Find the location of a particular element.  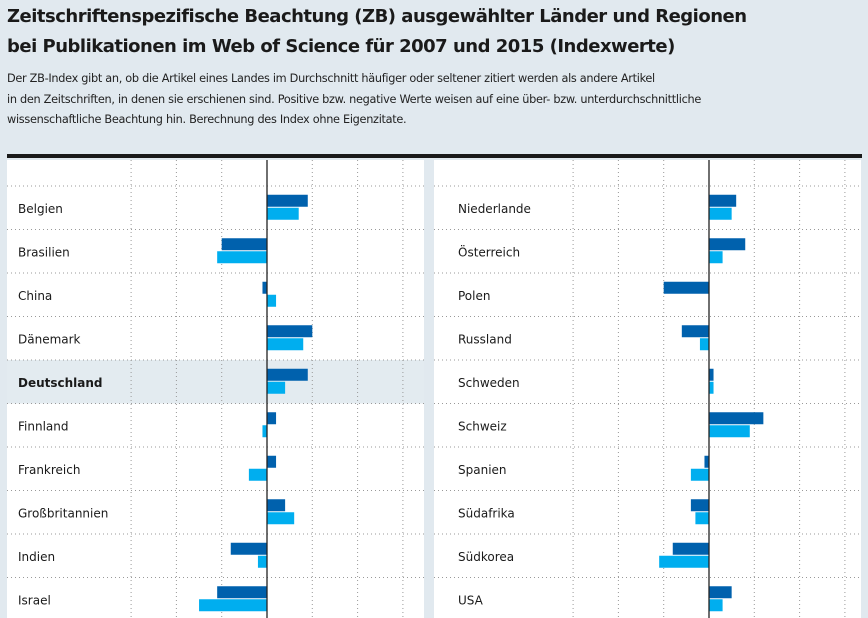

category-label: Niederlande is located at coordinates (494, 209).